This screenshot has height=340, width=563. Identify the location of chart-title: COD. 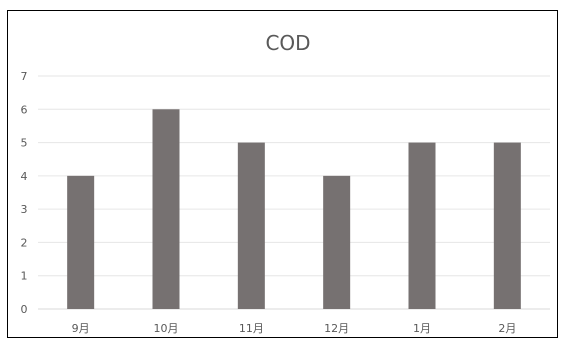
(287, 43).